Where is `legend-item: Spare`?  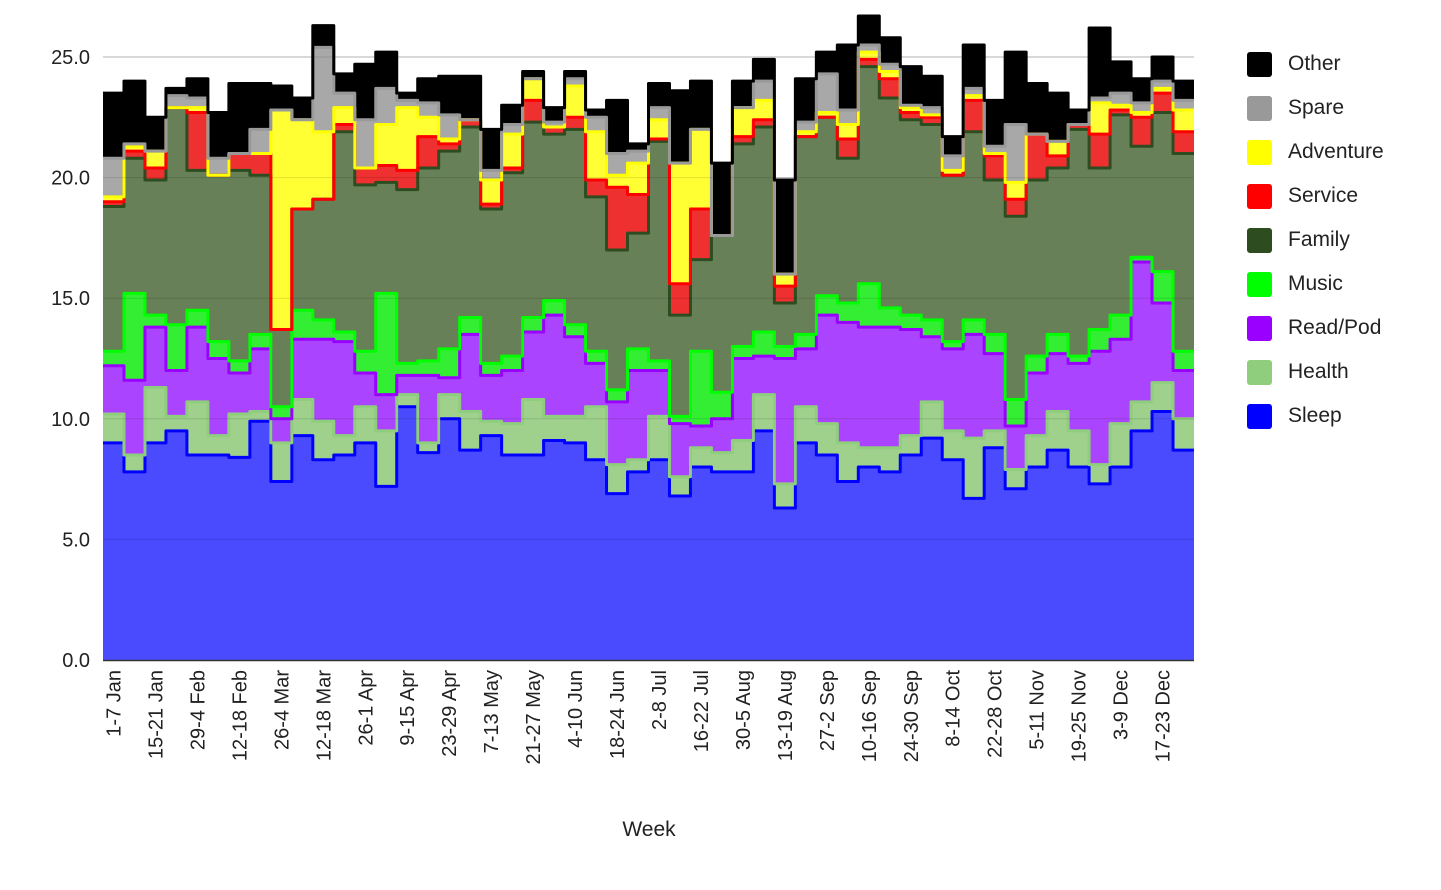
legend-item: Spare is located at coordinates (1315, 108).